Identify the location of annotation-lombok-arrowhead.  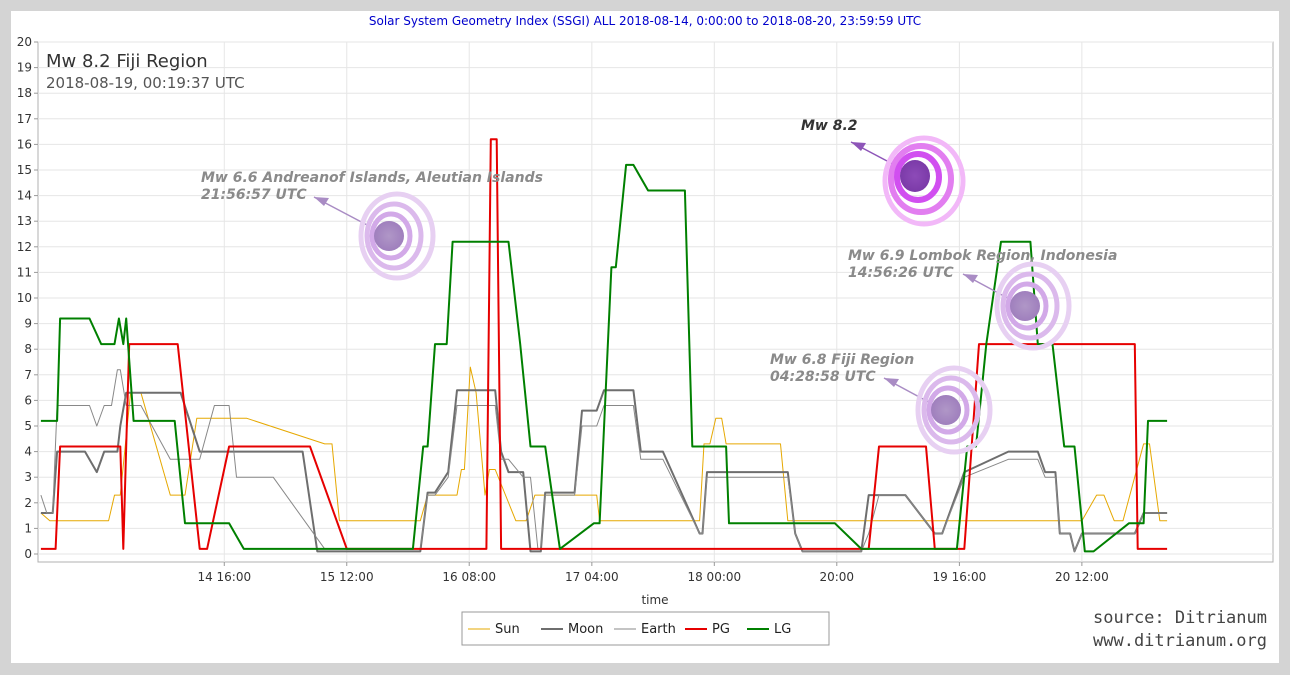
(970, 278).